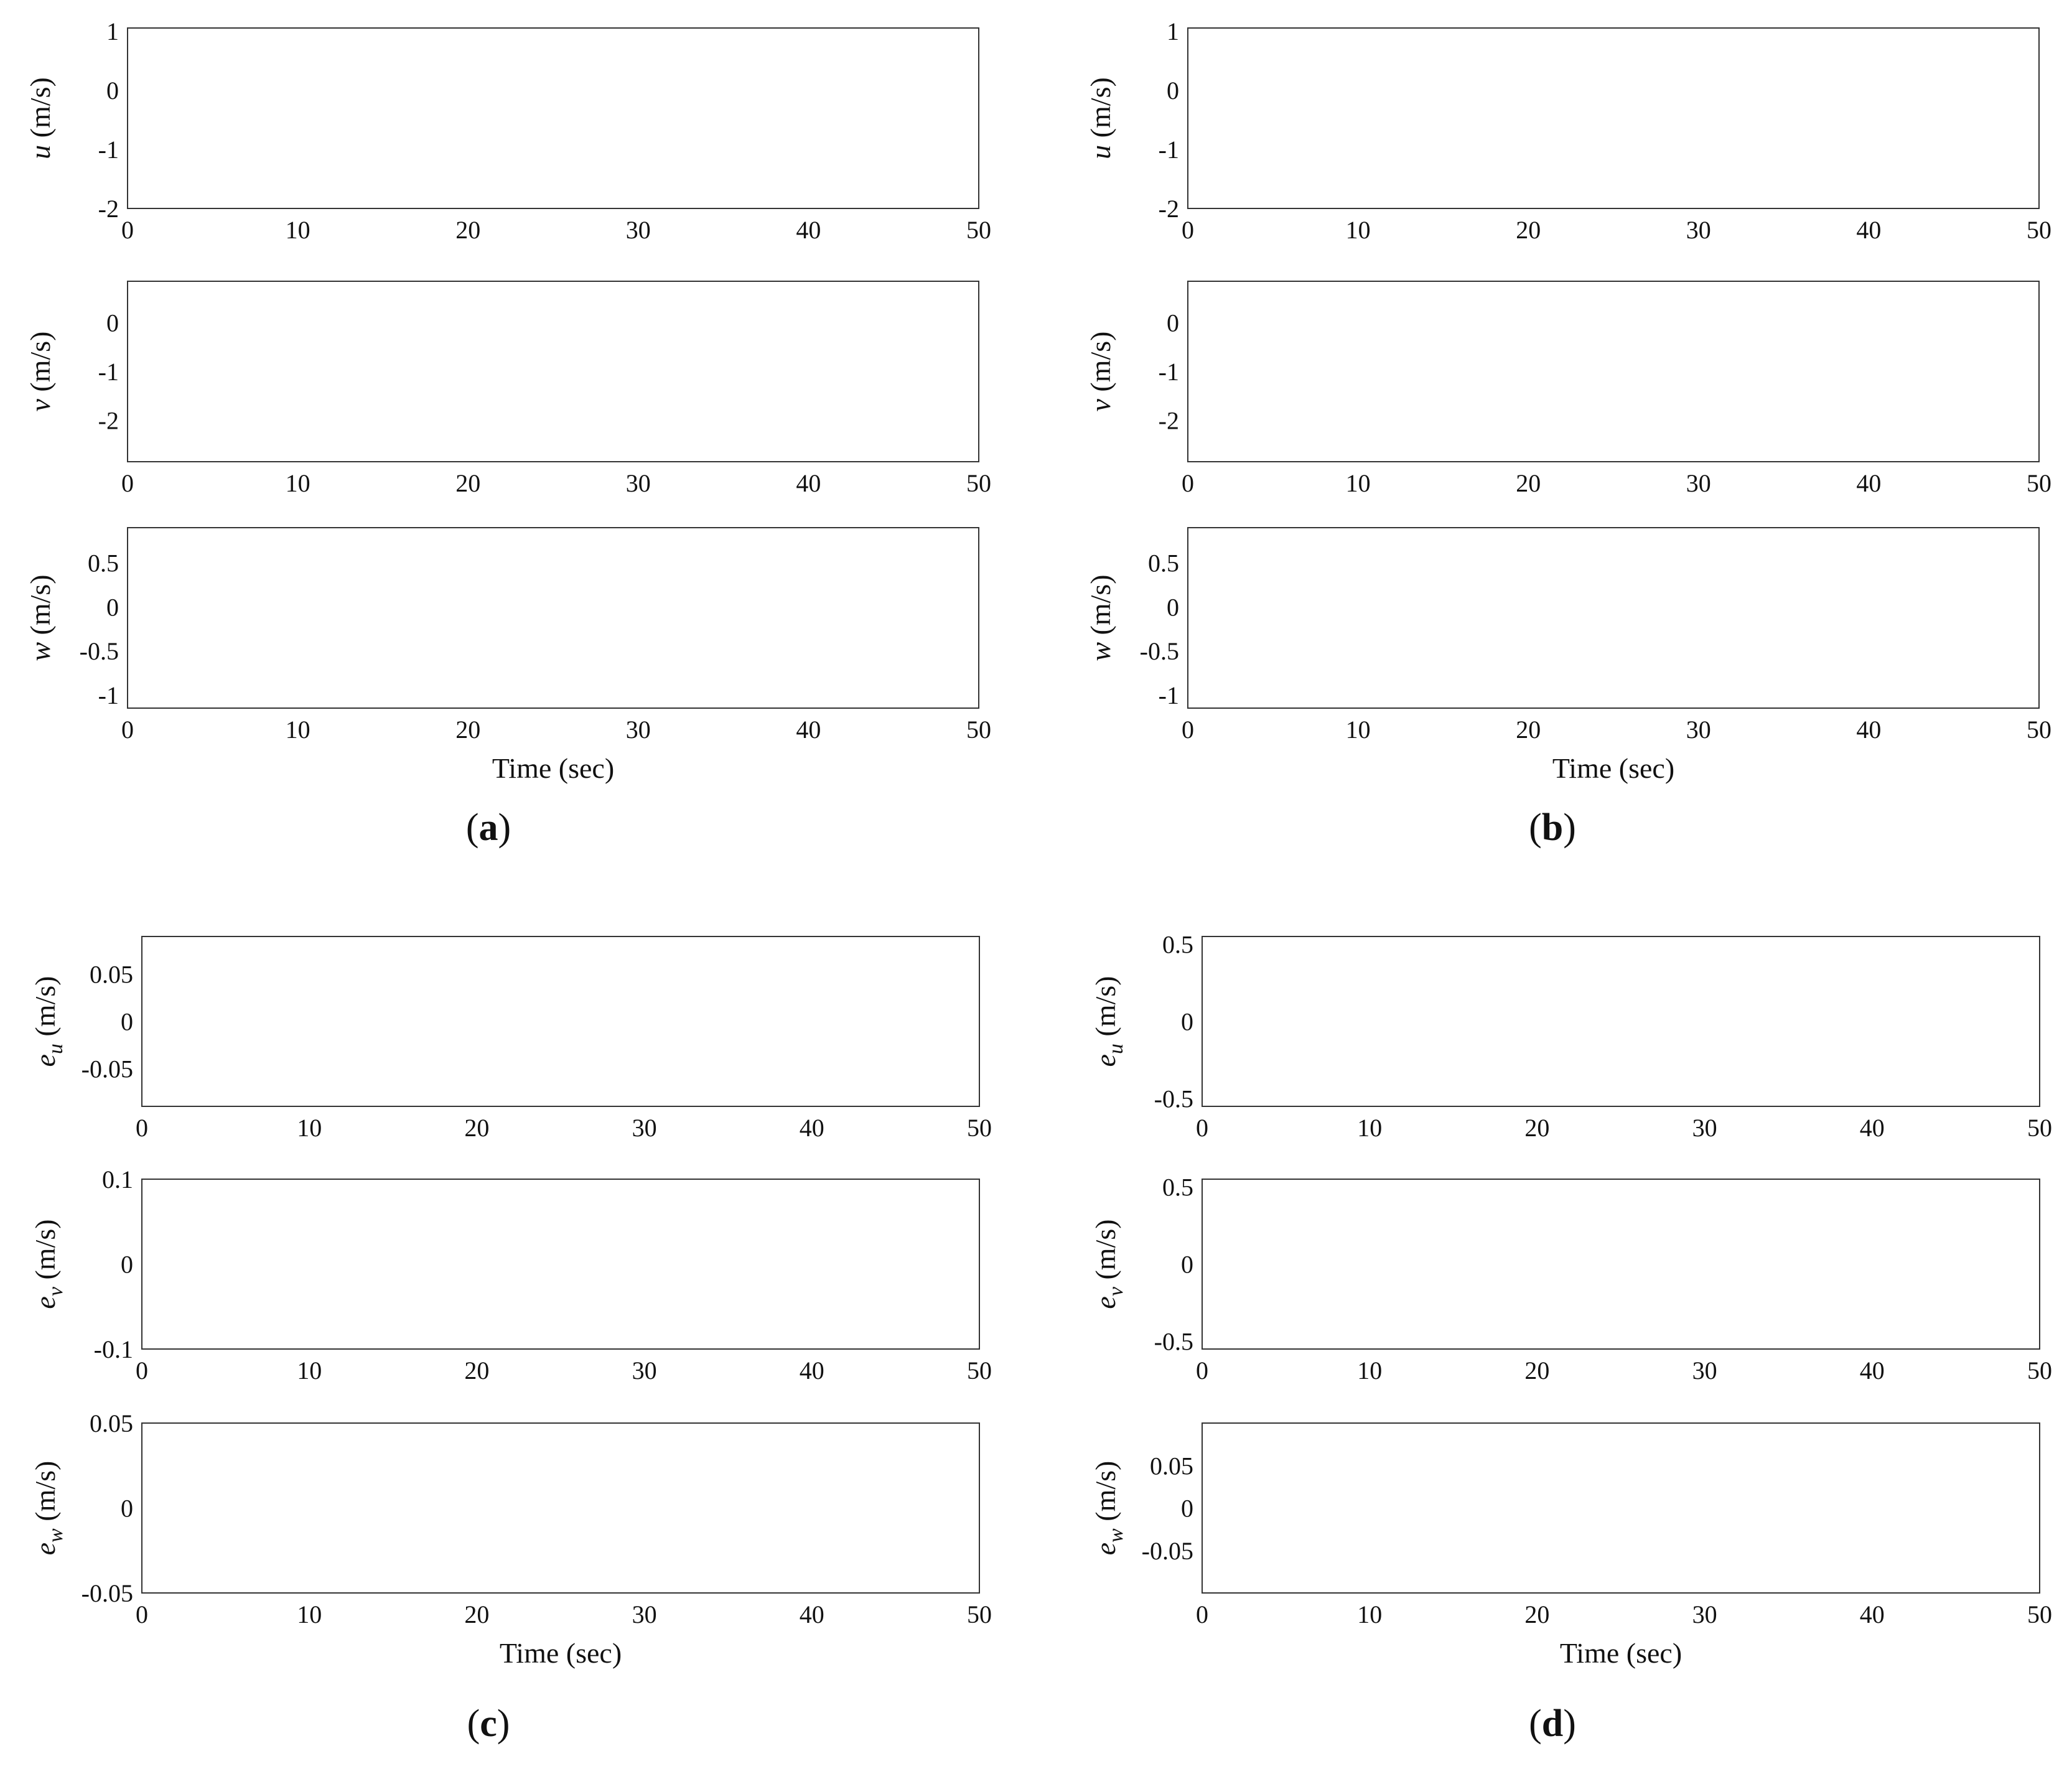 The height and width of the screenshot is (1779, 2072). Describe the element at coordinates (55, 1535) in the screenshot. I see `y-axis-subscript: w` at that location.